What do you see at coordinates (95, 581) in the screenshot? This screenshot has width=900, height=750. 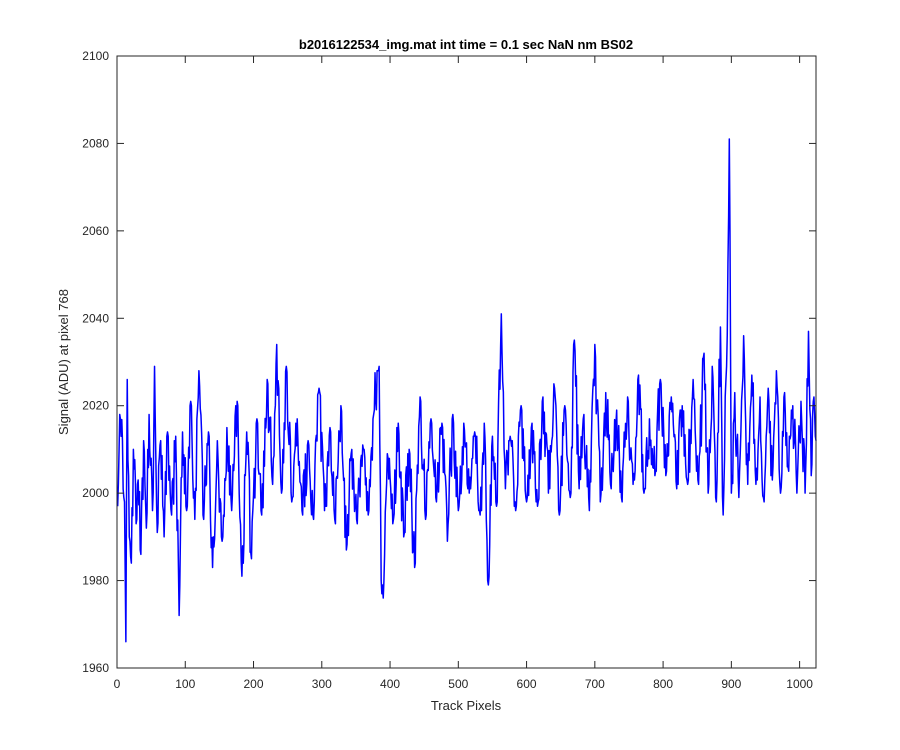 I see `y-tick-label: 1980` at bounding box center [95, 581].